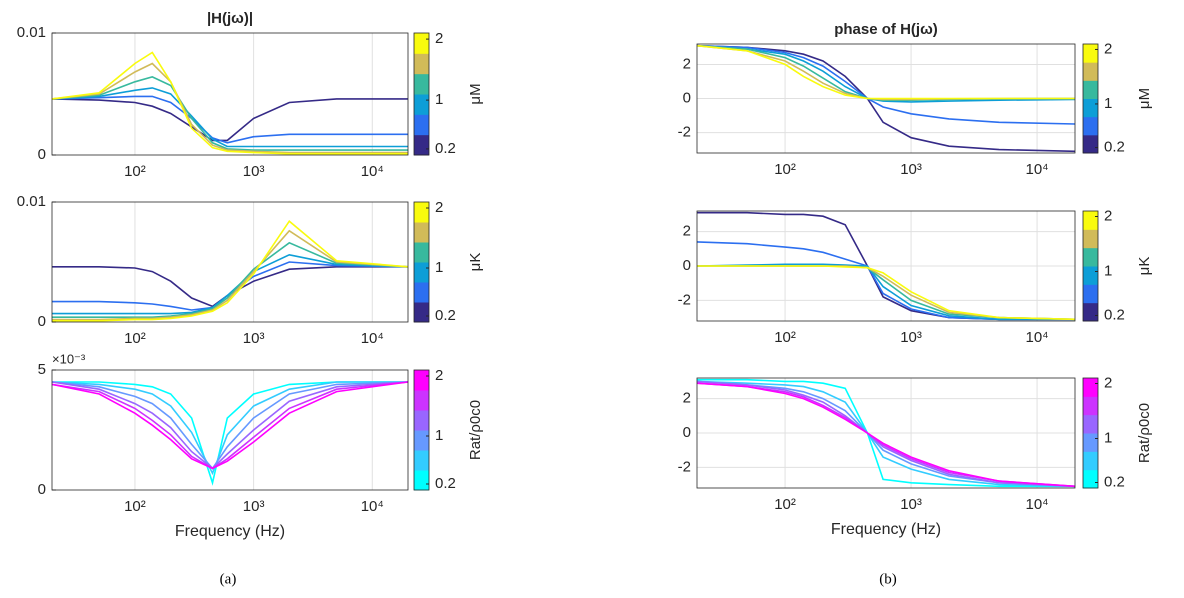 The width and height of the screenshot is (1184, 598). Describe the element at coordinates (475, 430) in the screenshot. I see `colorbar-label: Rat/ρ0c0` at that location.